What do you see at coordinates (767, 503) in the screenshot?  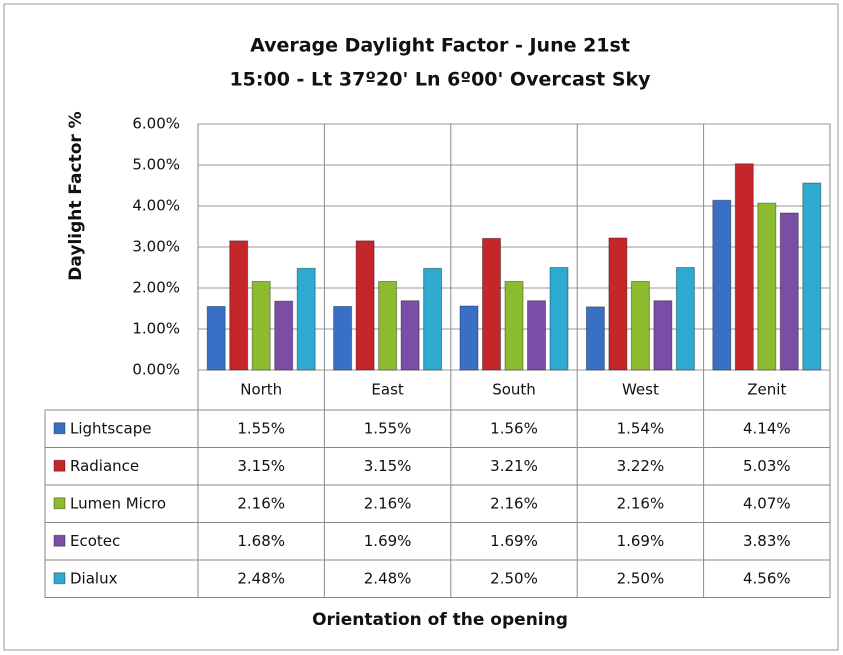 I see `table-value: 4.07%` at bounding box center [767, 503].